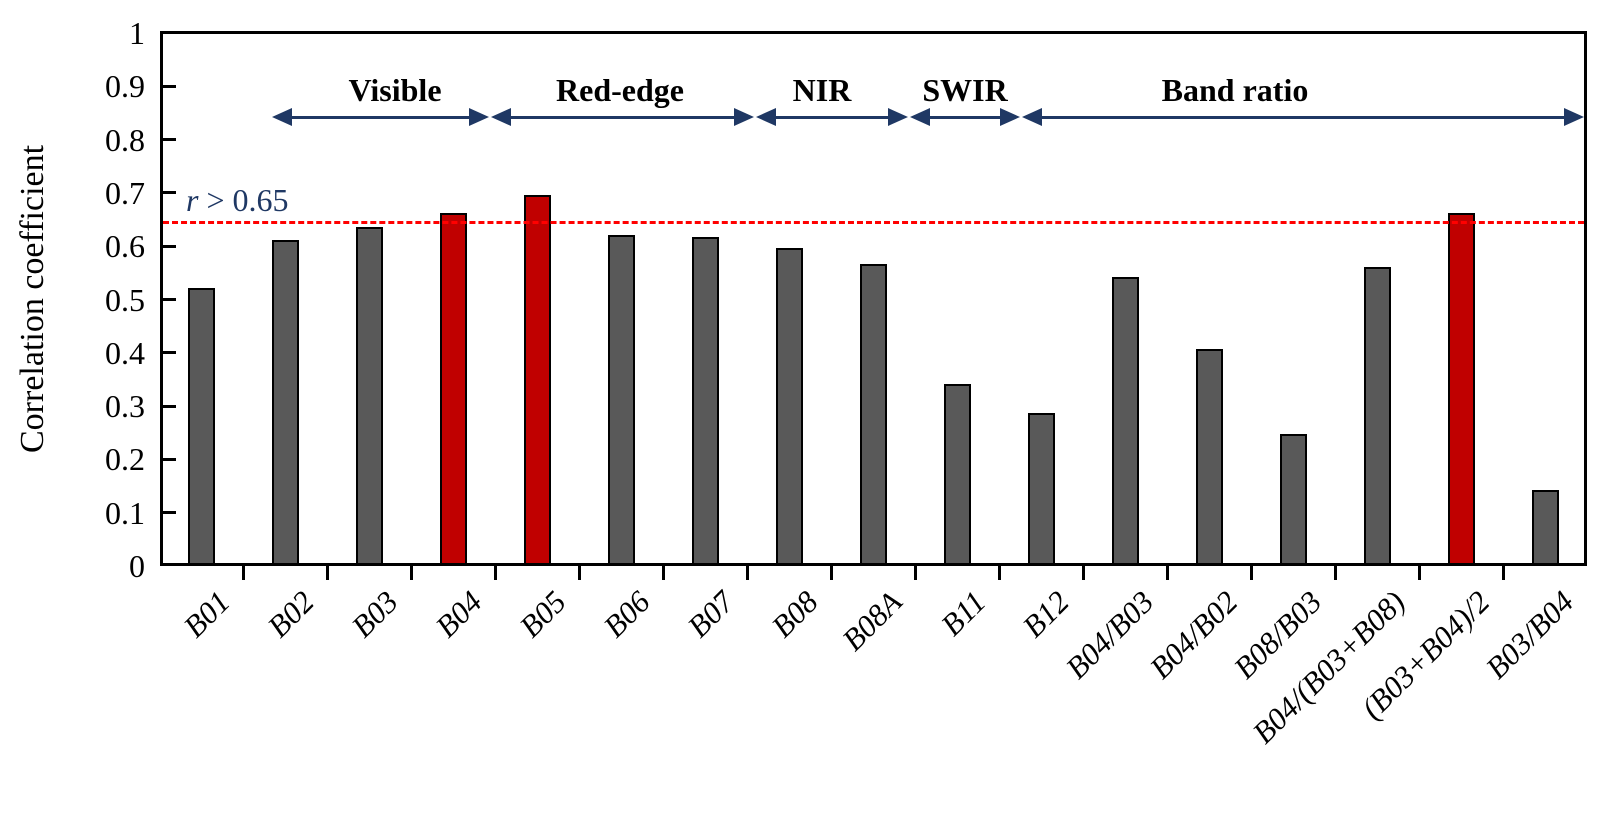 This screenshot has width=1600, height=824. Describe the element at coordinates (963, 613) in the screenshot. I see `x-label-B11: B11` at that location.